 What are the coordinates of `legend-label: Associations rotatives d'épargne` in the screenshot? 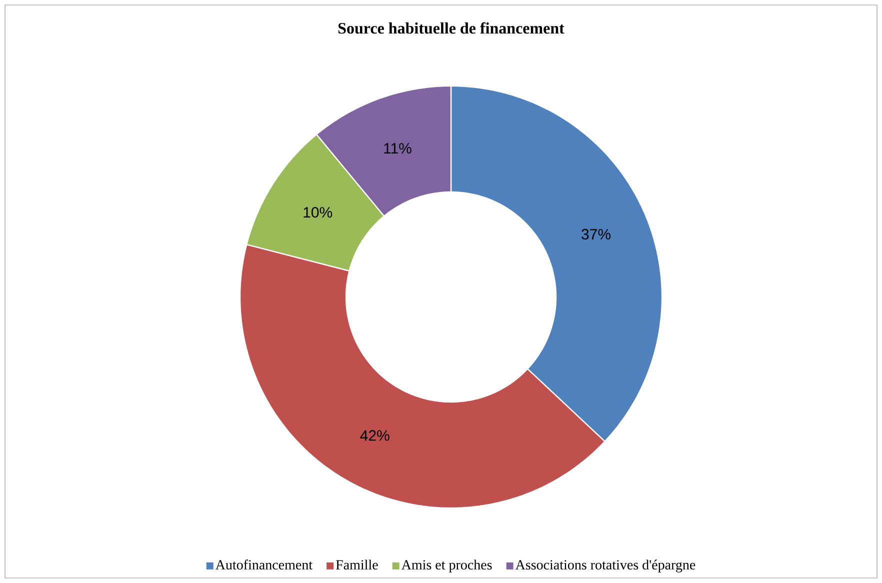 It's located at (605, 566).